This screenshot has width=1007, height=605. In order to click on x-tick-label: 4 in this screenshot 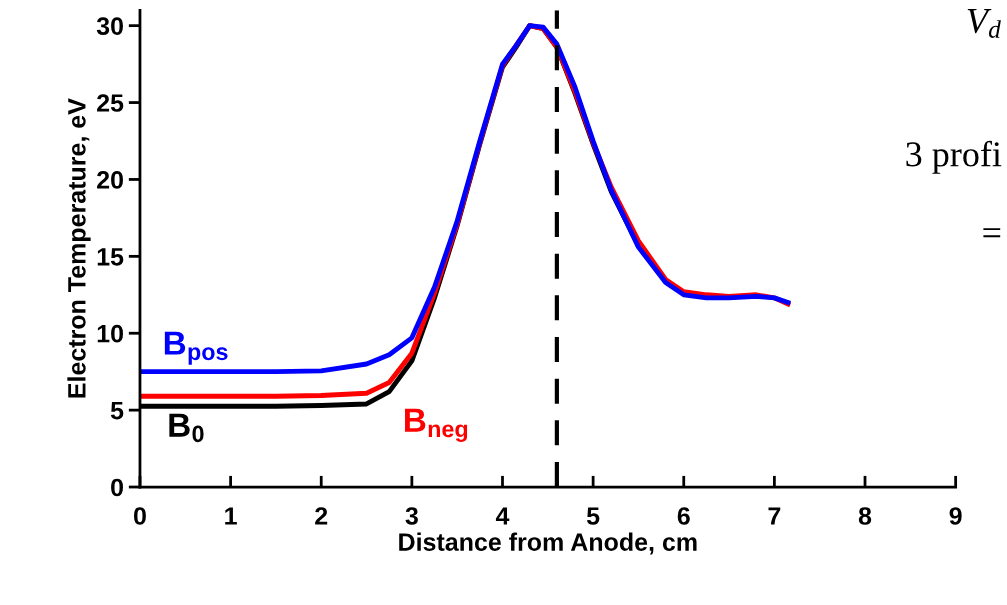, I will do `click(502, 516)`.